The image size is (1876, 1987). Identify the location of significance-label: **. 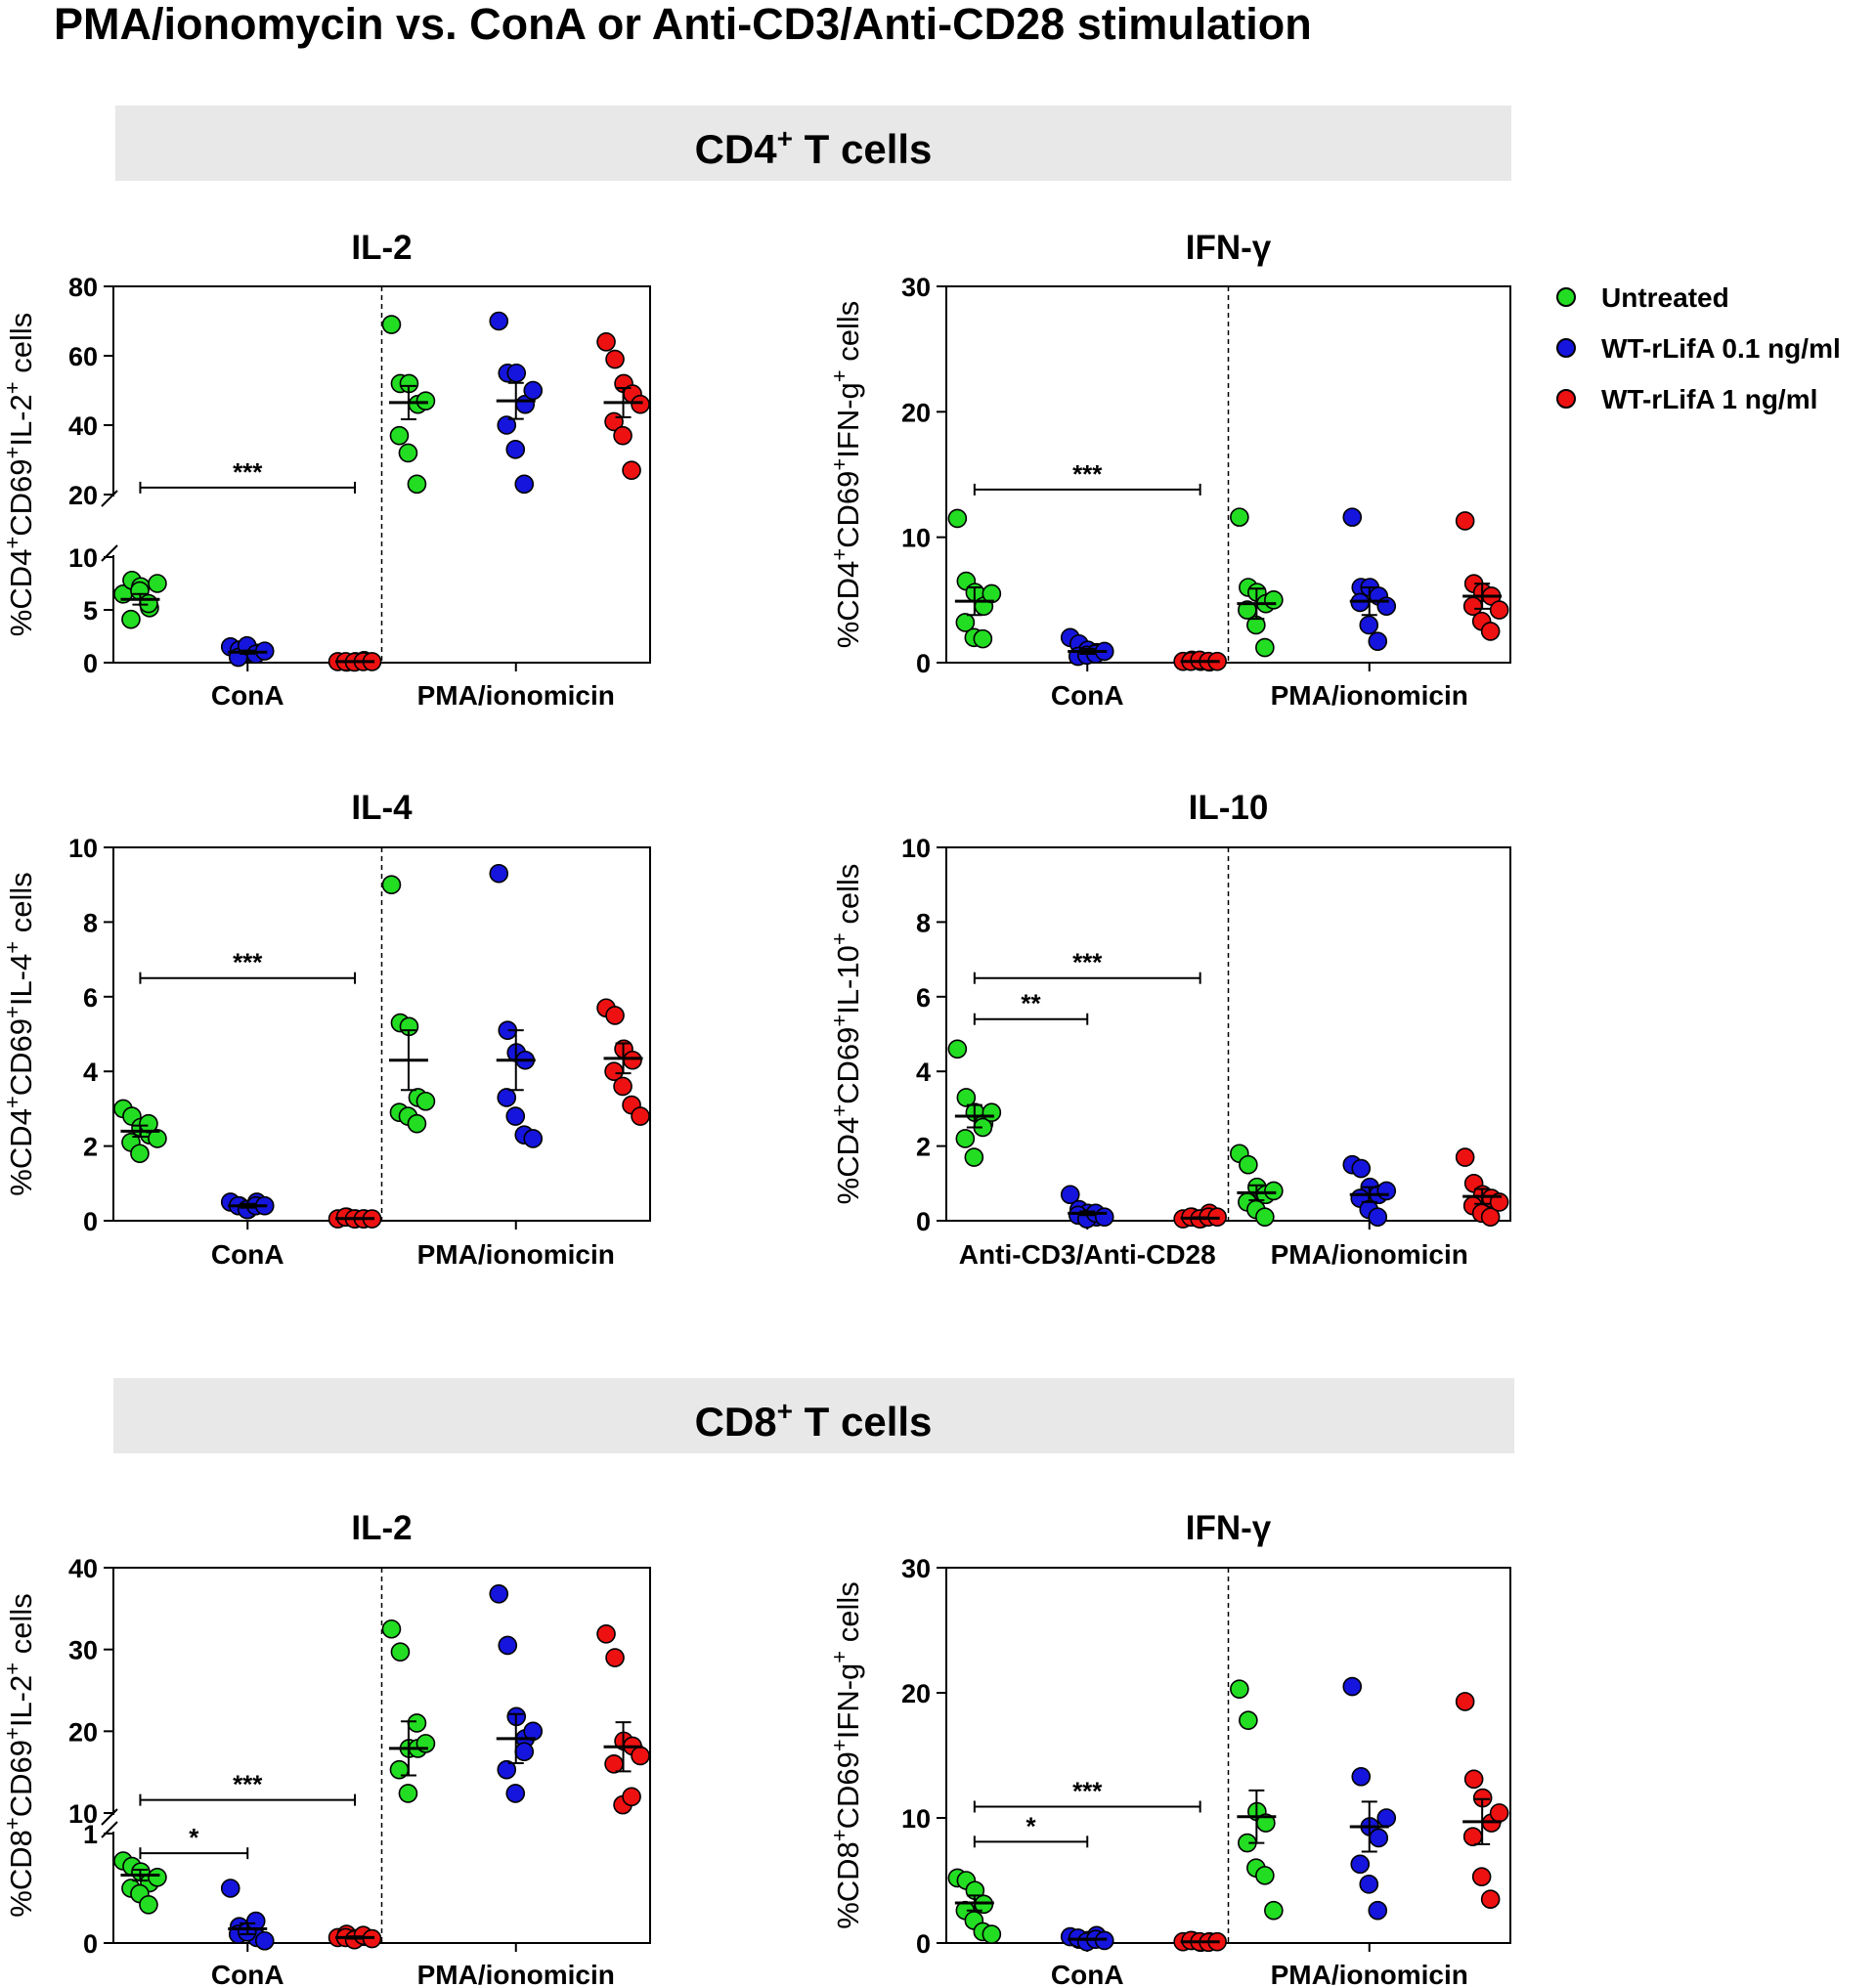
(1031, 1004).